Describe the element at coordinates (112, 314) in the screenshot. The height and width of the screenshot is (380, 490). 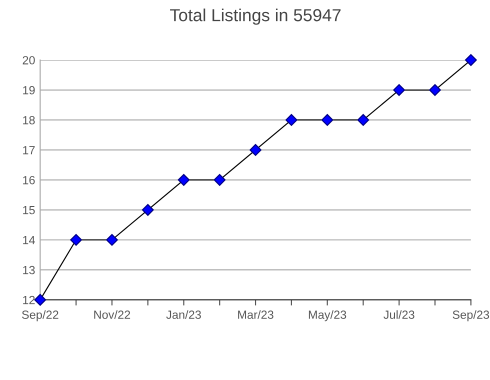
I see `x-tick-label: Nov/22` at that location.